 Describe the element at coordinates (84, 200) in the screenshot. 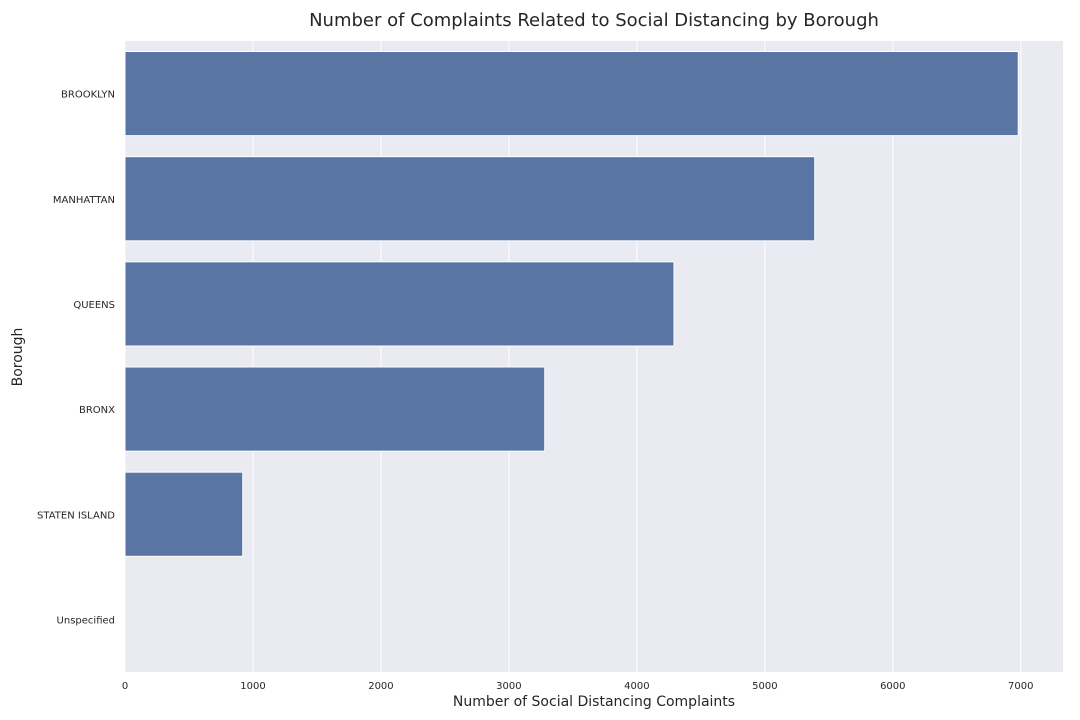

I see `y-tick-label: MANHATTAN` at that location.